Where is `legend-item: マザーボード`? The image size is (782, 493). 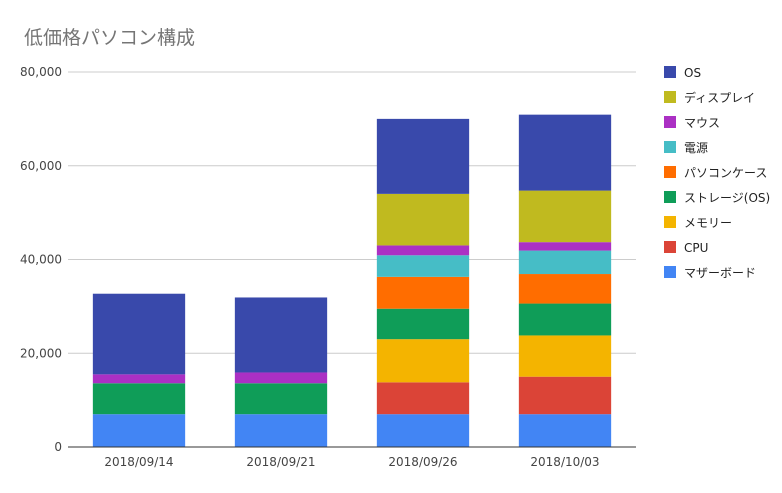 legend-item: マザーボード is located at coordinates (710, 273).